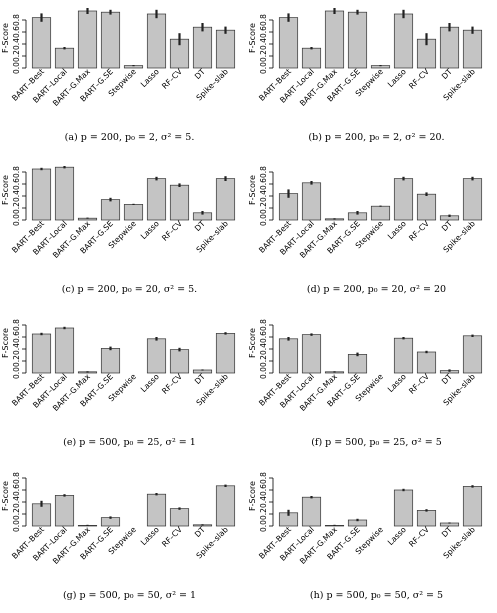 The width and height of the screenshot is (497, 613). I want to click on panel-caption: (b) p = 200, p₀ = 2, σ² = 20., so click(376, 137).